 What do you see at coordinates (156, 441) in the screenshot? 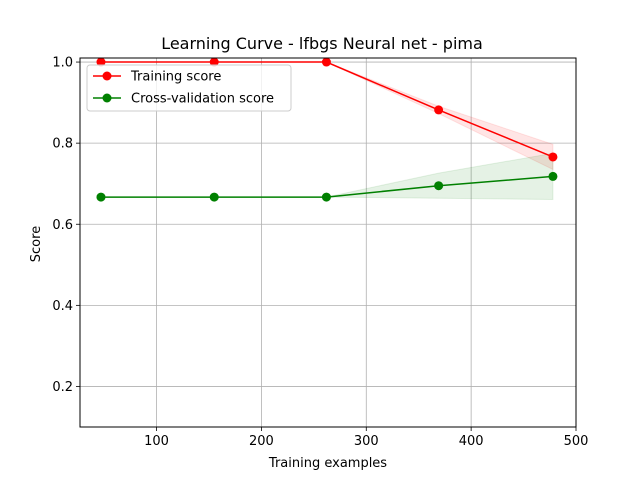
I see `x-tick-label: 100` at bounding box center [156, 441].